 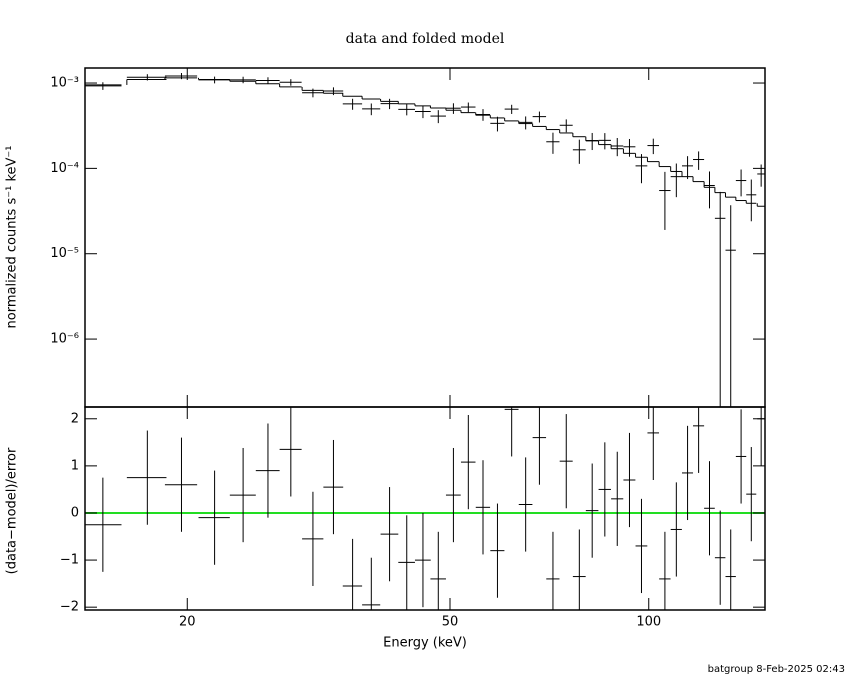 What do you see at coordinates (64, 168) in the screenshot?
I see `y-tick-label: 10⁻⁴` at bounding box center [64, 168].